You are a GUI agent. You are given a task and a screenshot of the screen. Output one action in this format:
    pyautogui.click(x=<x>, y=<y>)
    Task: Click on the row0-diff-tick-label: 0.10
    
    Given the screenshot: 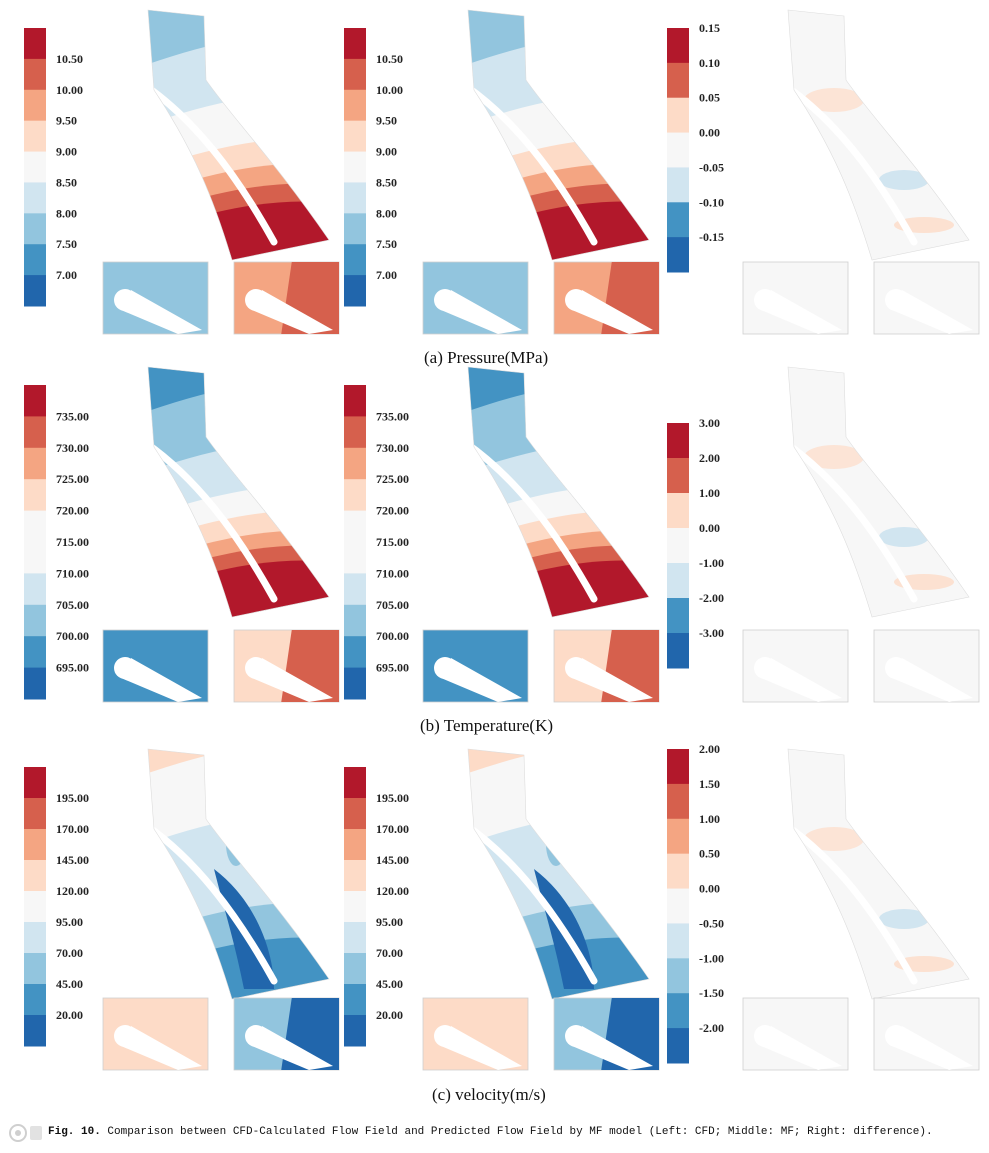 What is the action you would take?
    pyautogui.click(x=709, y=63)
    